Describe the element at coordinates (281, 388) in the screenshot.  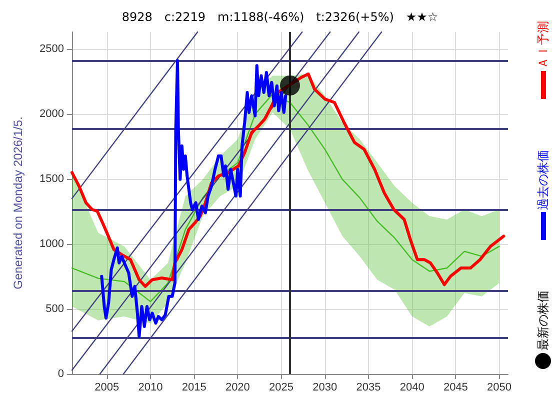
I see `x-tick-label: 2025` at that location.